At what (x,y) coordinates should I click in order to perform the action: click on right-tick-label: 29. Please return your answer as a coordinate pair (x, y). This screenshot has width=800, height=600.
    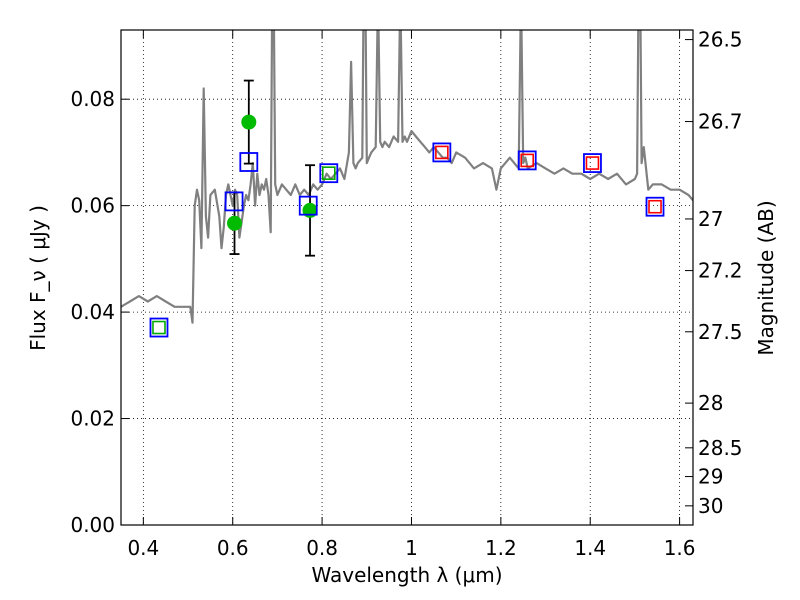
    Looking at the image, I should click on (710, 477).